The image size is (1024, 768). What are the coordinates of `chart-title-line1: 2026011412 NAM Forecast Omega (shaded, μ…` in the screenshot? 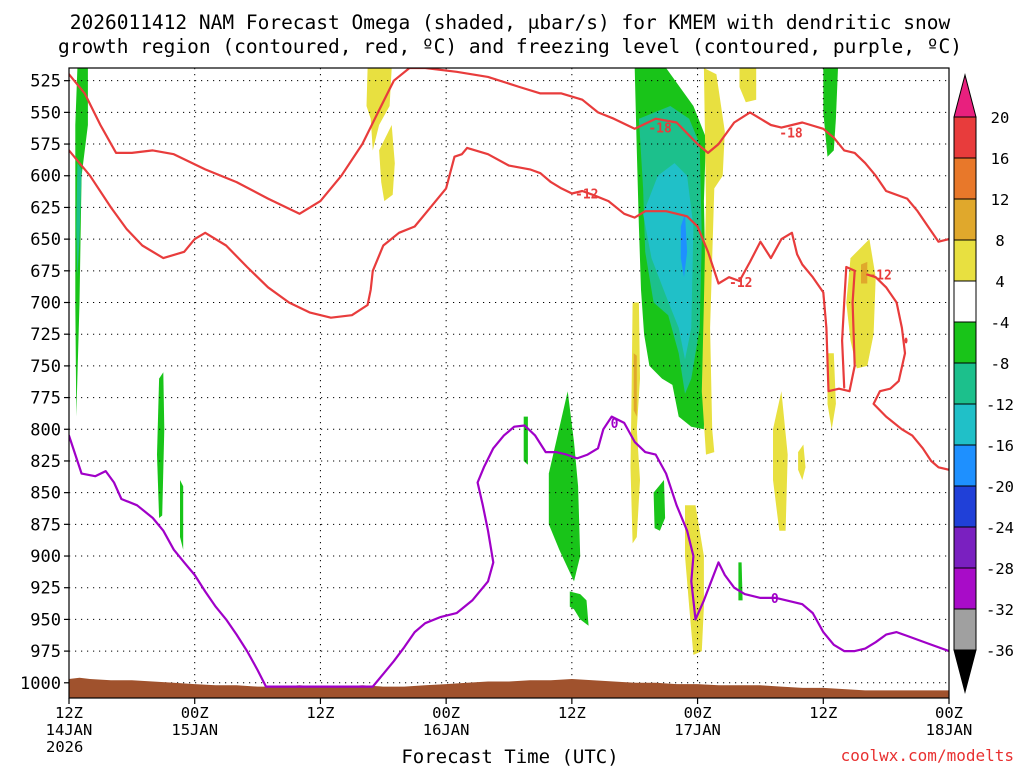 It's located at (510, 22).